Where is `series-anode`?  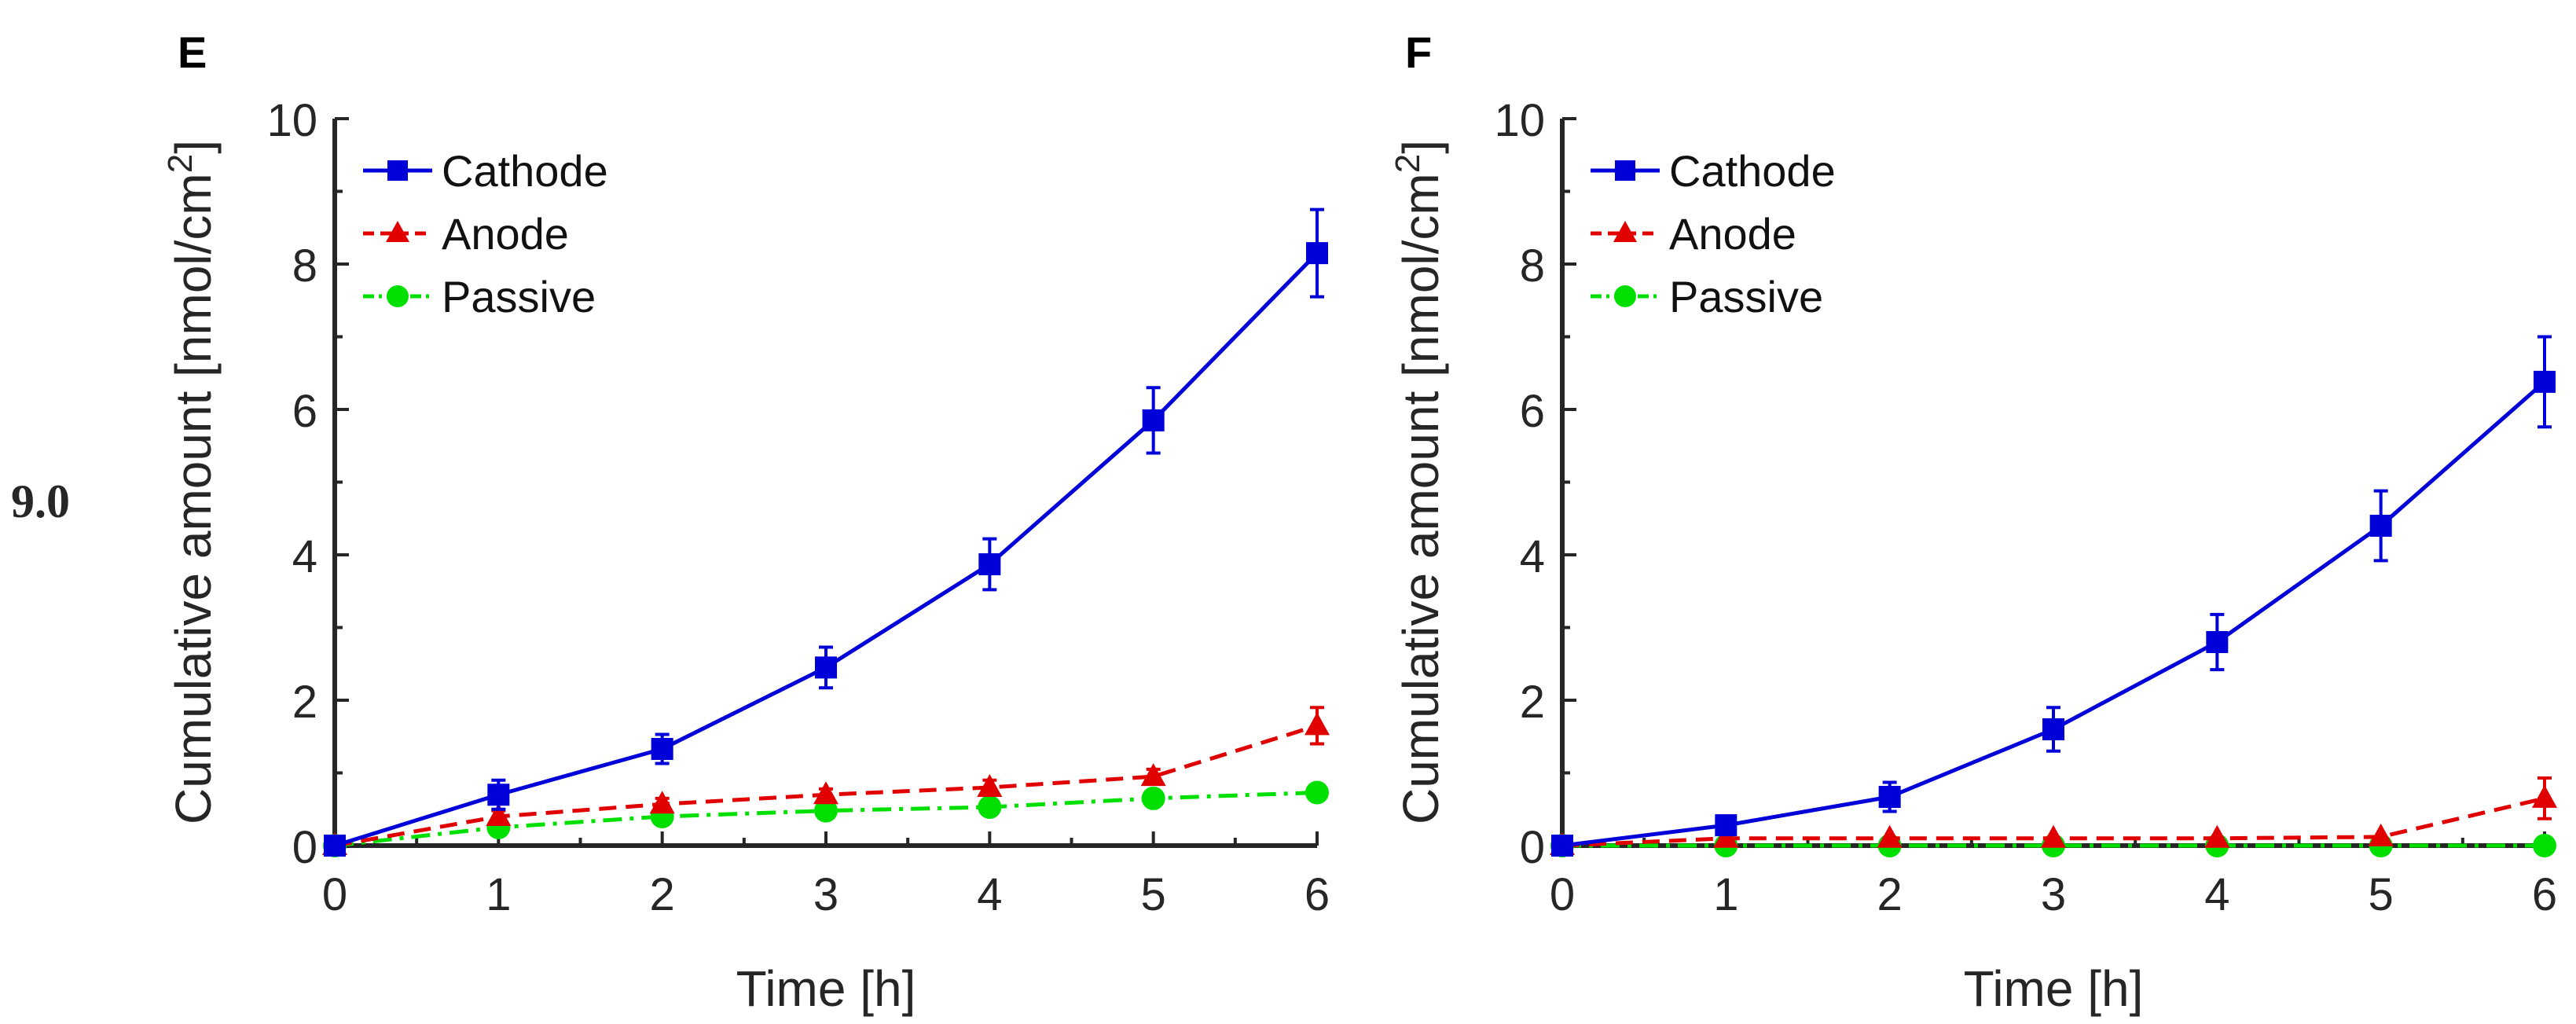 series-anode is located at coordinates (2053, 815).